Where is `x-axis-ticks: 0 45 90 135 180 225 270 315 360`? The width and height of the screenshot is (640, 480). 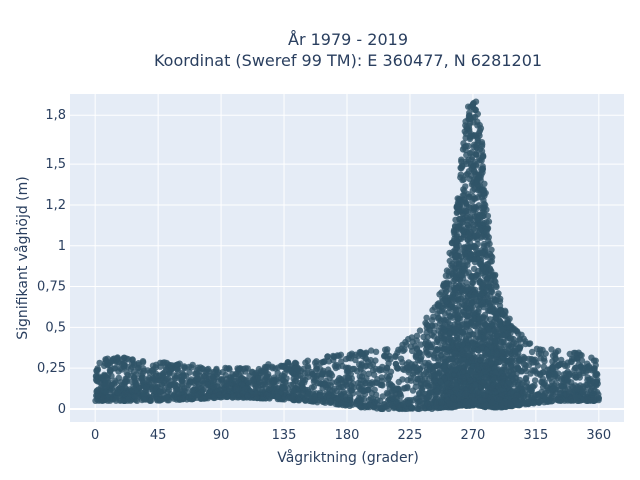 x-axis-ticks: 0 45 90 135 180 225 270 315 360 is located at coordinates (351, 435).